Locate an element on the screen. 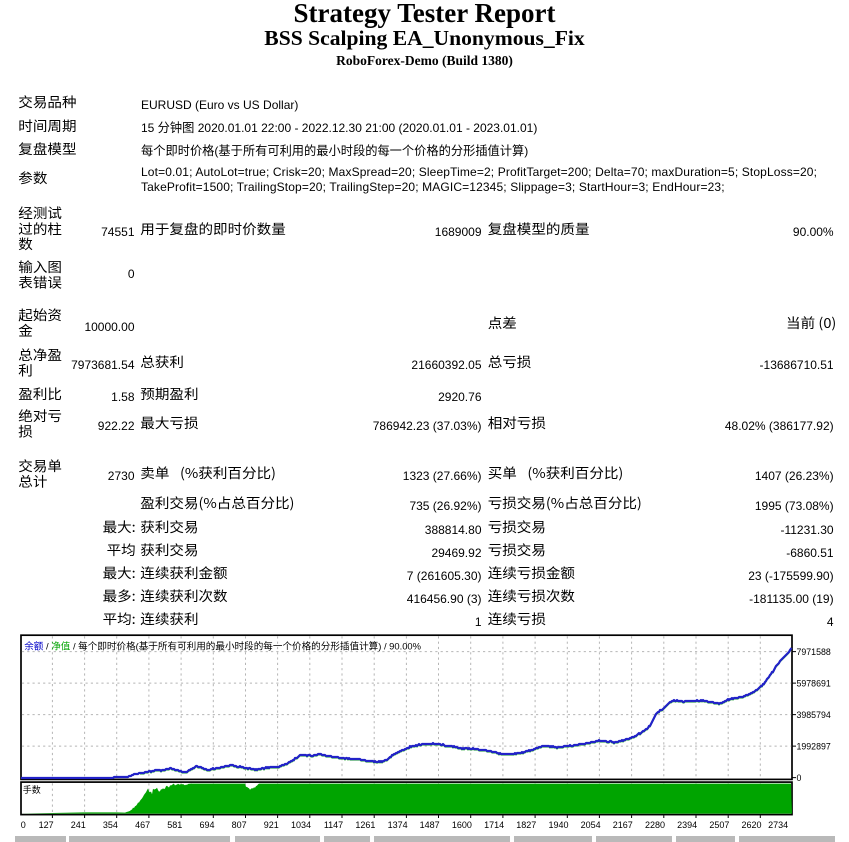 The height and width of the screenshot is (842, 849). svg-text: 581 is located at coordinates (174, 825).